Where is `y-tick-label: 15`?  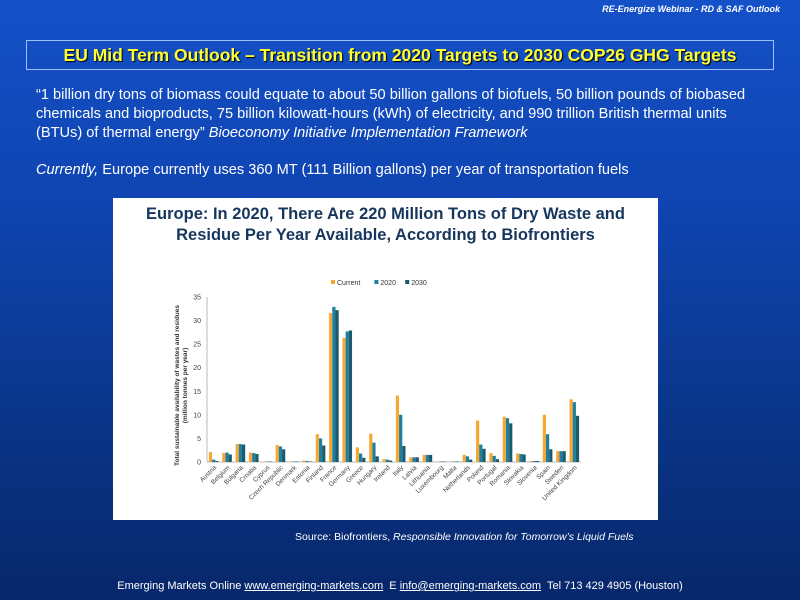 y-tick-label: 15 is located at coordinates (197, 392).